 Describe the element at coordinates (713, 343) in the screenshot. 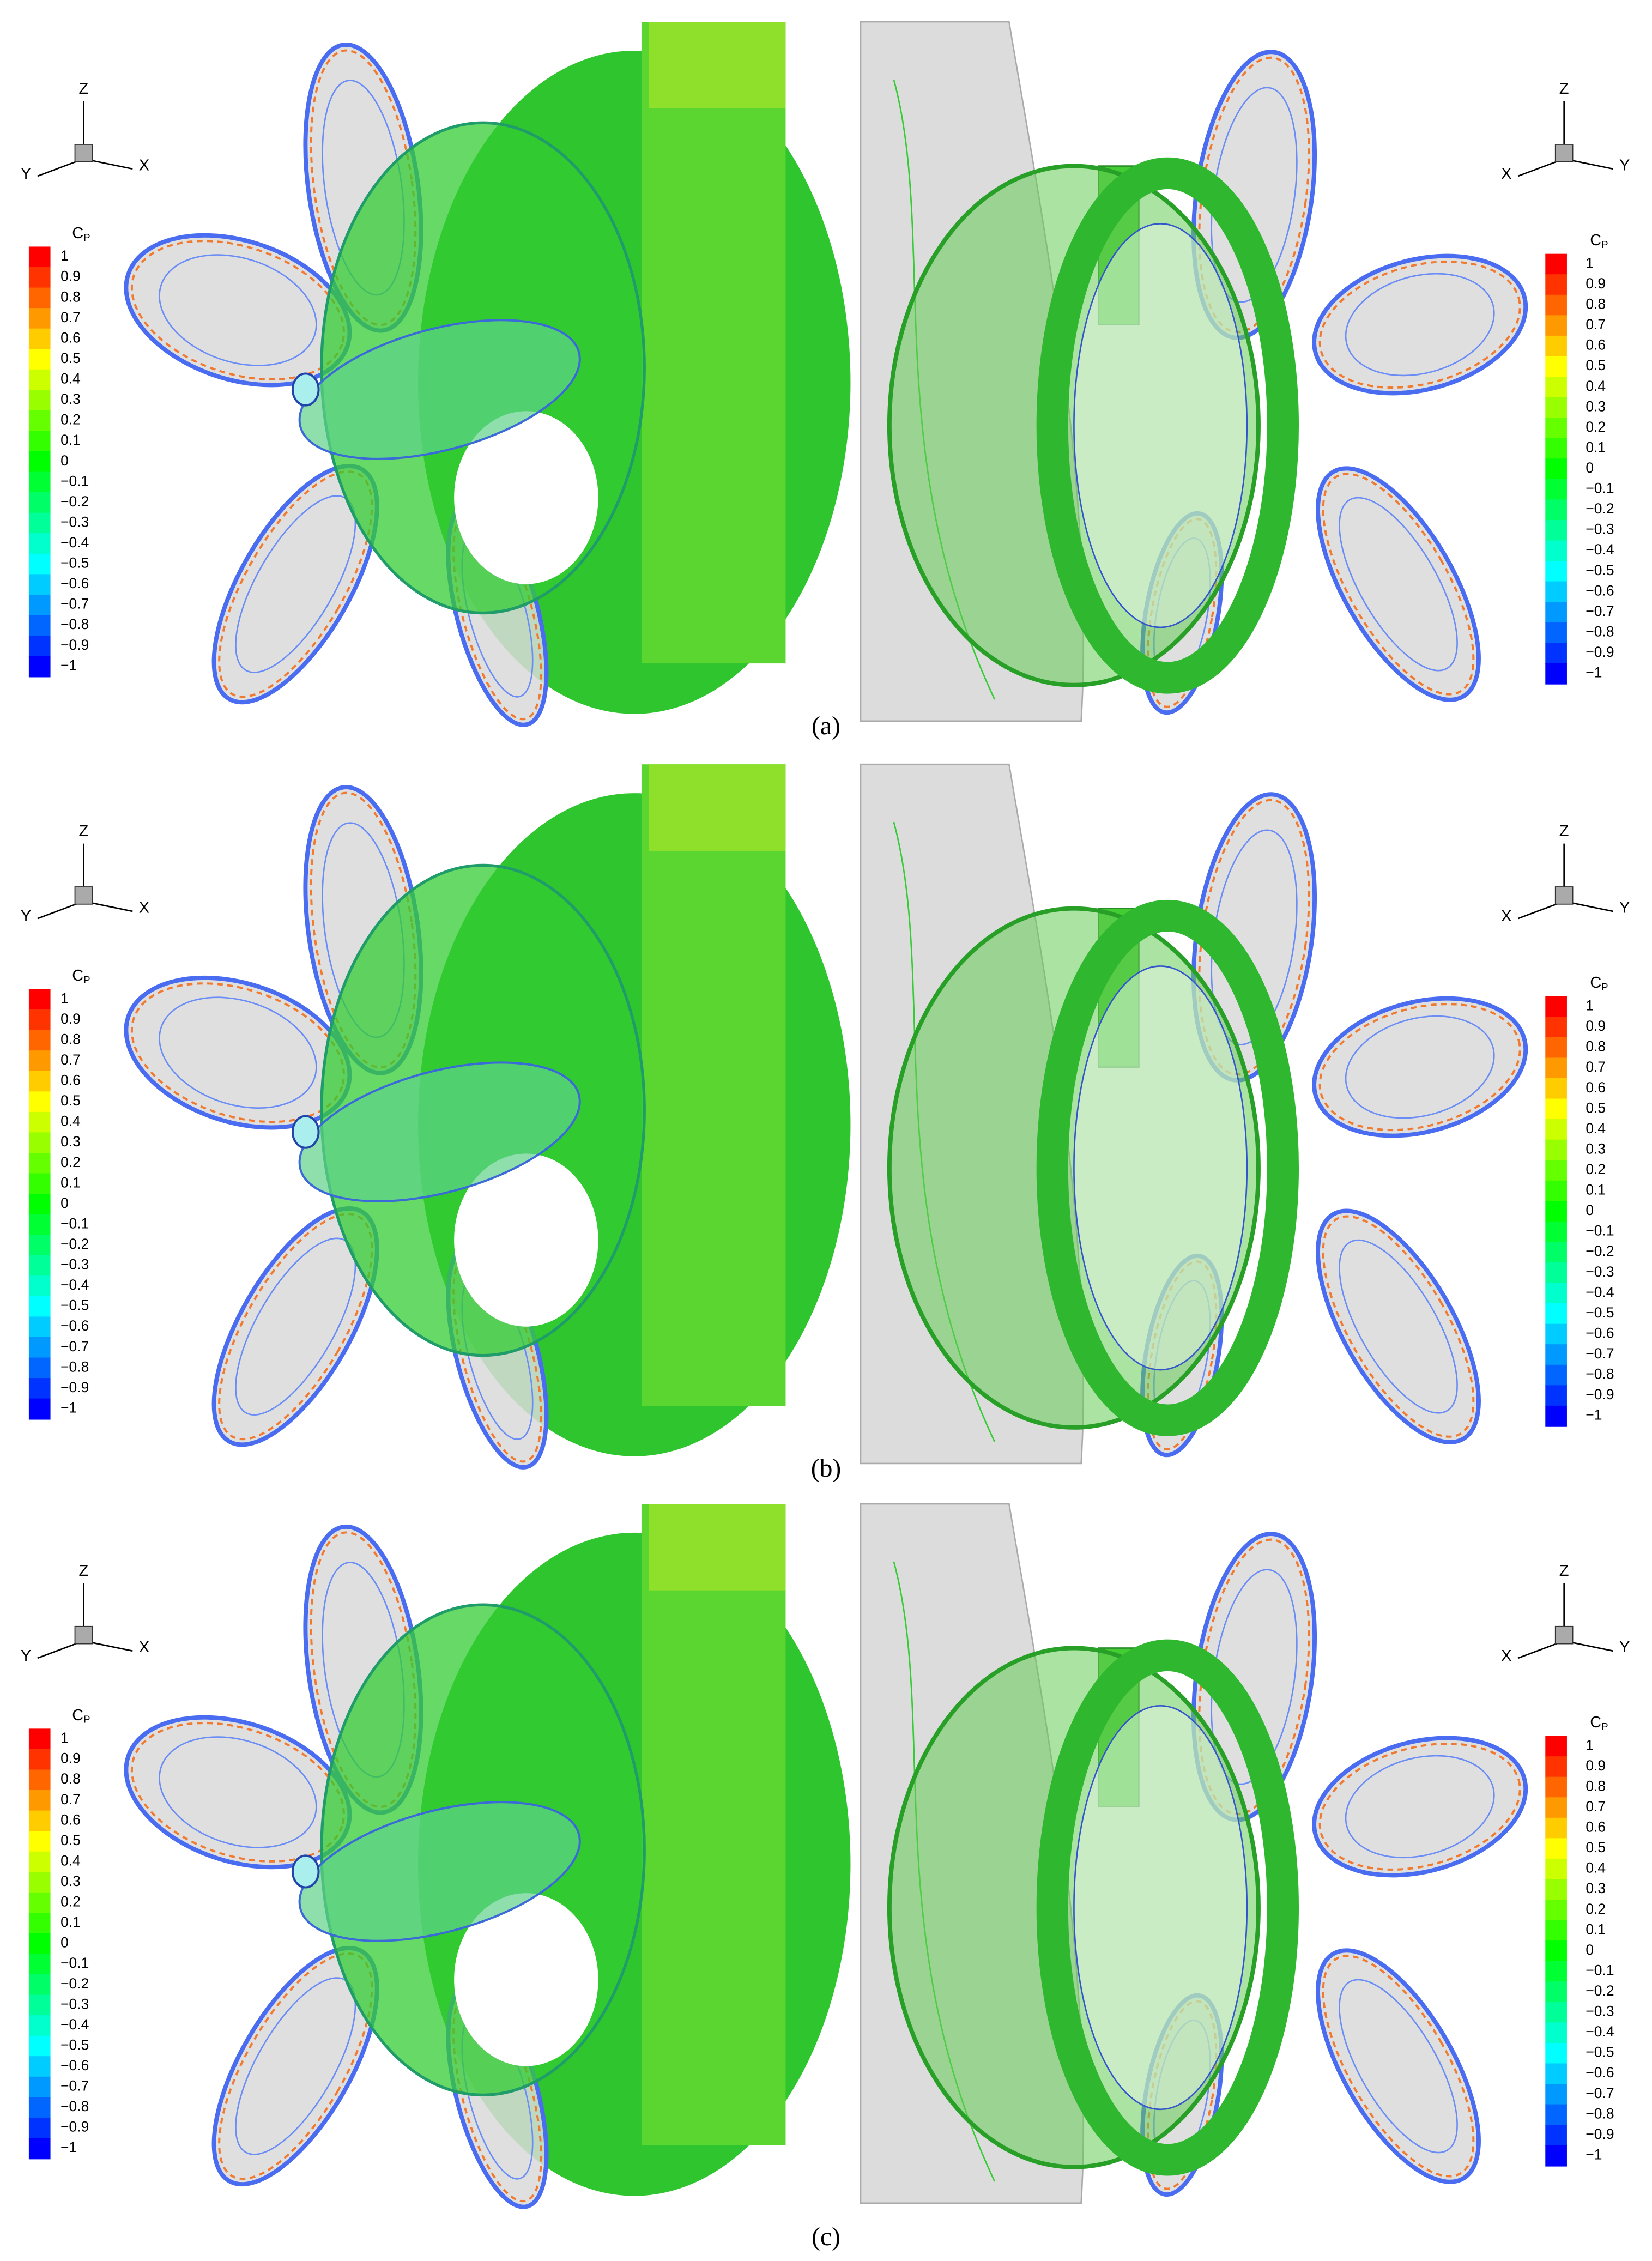

I see `hull` at that location.